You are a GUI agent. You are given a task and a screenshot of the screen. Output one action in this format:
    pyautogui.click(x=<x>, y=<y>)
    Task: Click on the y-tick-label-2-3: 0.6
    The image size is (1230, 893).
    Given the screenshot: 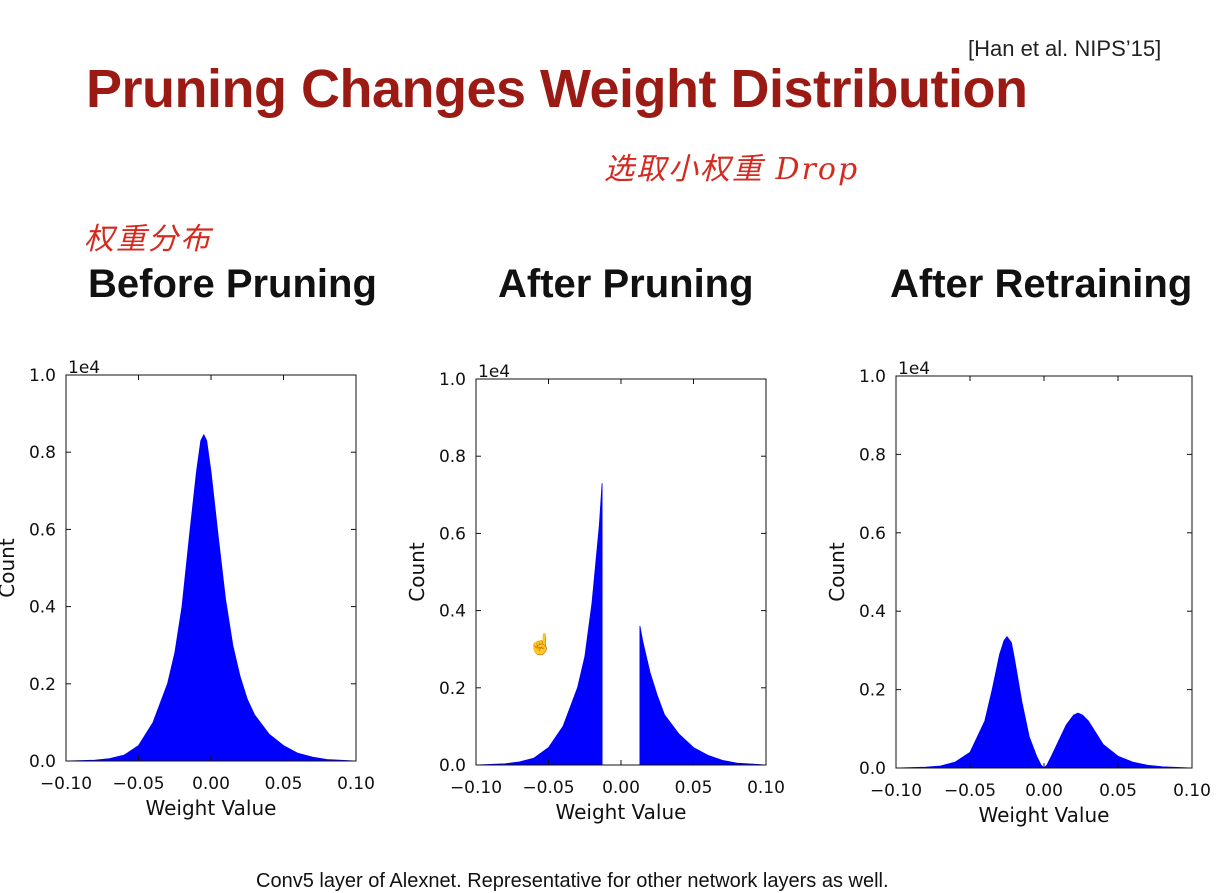 What is the action you would take?
    pyautogui.click(x=872, y=534)
    